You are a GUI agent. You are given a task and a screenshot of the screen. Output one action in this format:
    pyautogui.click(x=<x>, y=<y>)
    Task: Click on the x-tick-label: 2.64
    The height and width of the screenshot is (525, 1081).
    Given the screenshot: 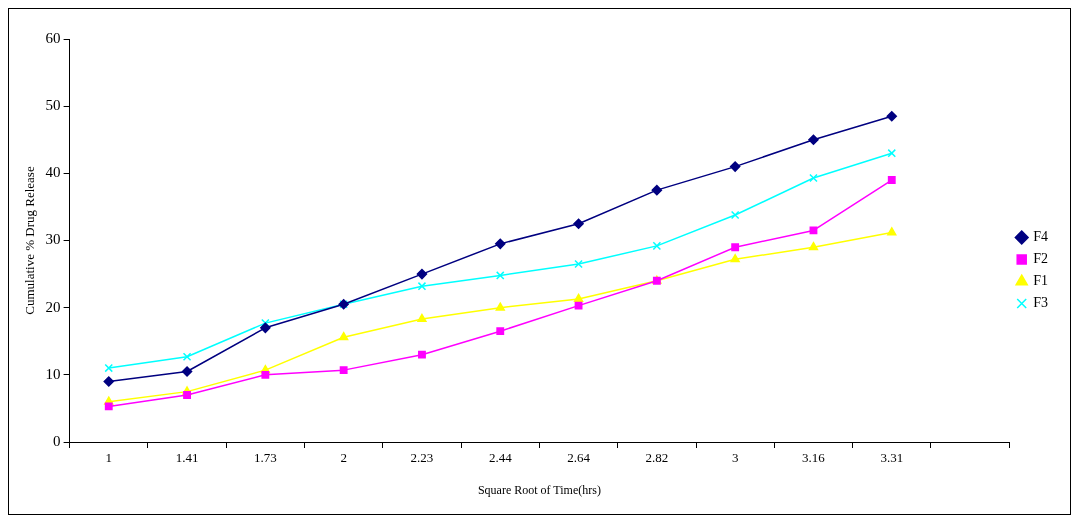 What is the action you would take?
    pyautogui.click(x=579, y=458)
    